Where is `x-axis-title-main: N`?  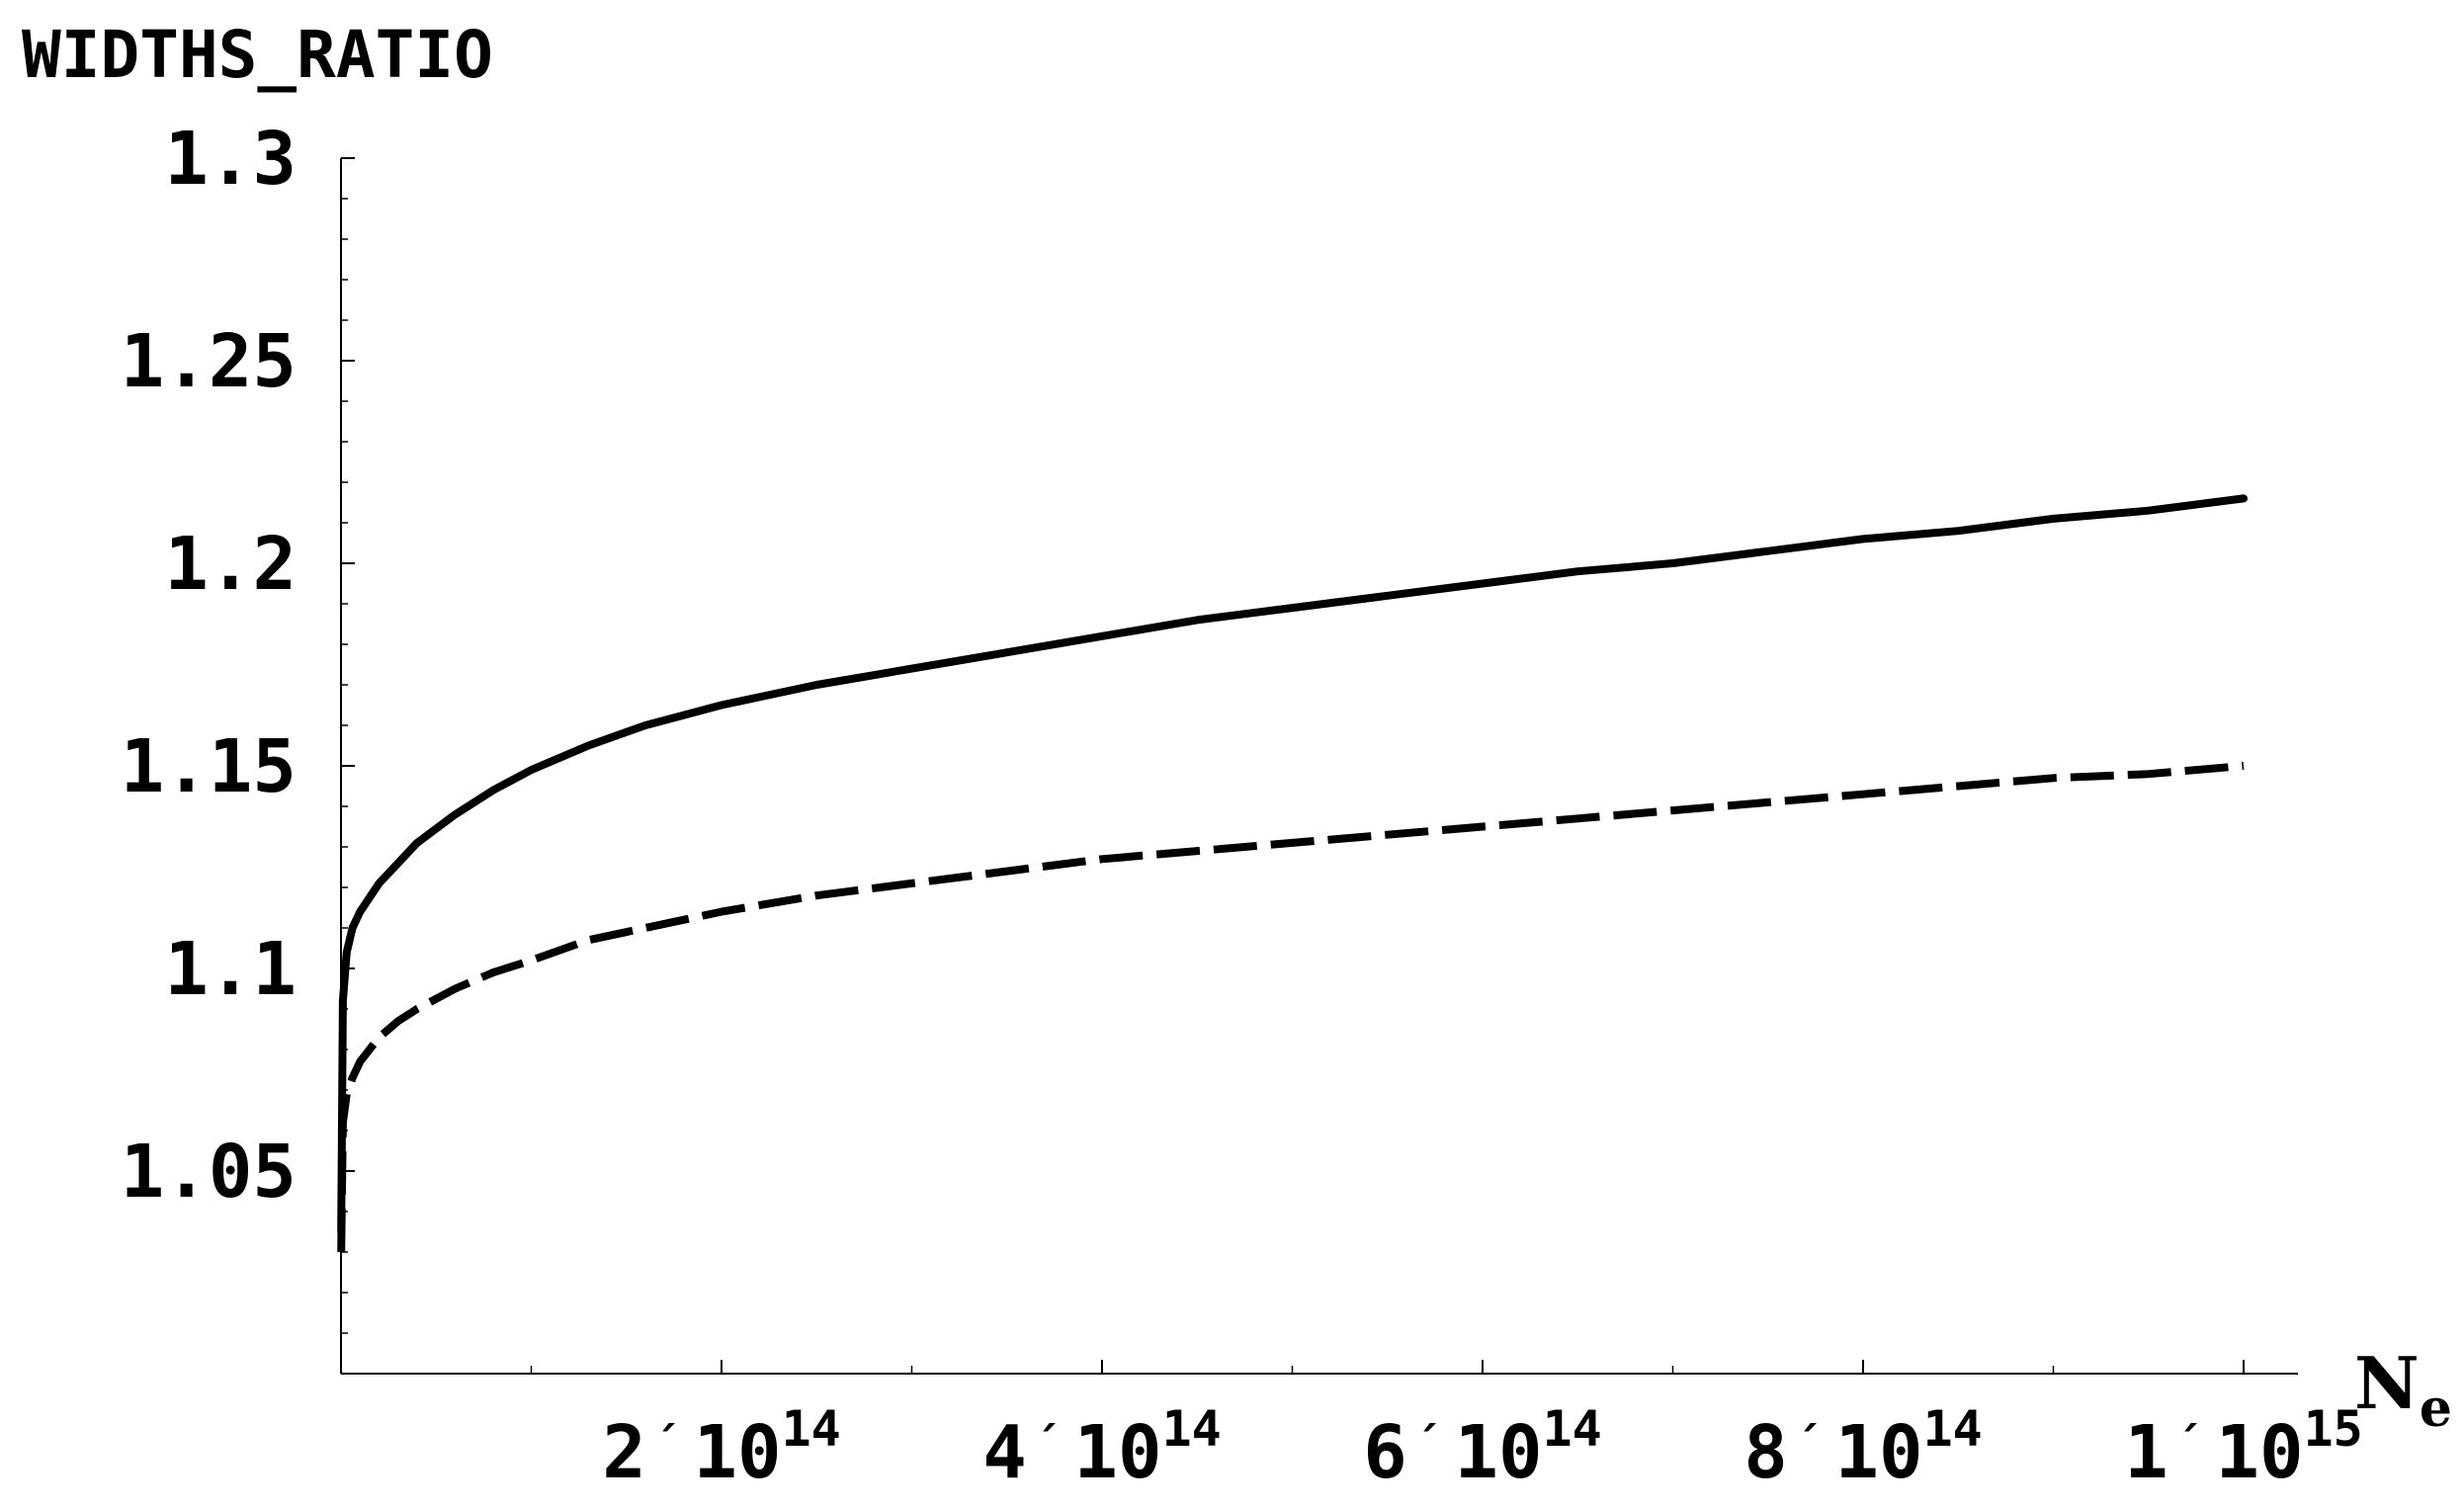 x-axis-title-main: N is located at coordinates (2387, 1383).